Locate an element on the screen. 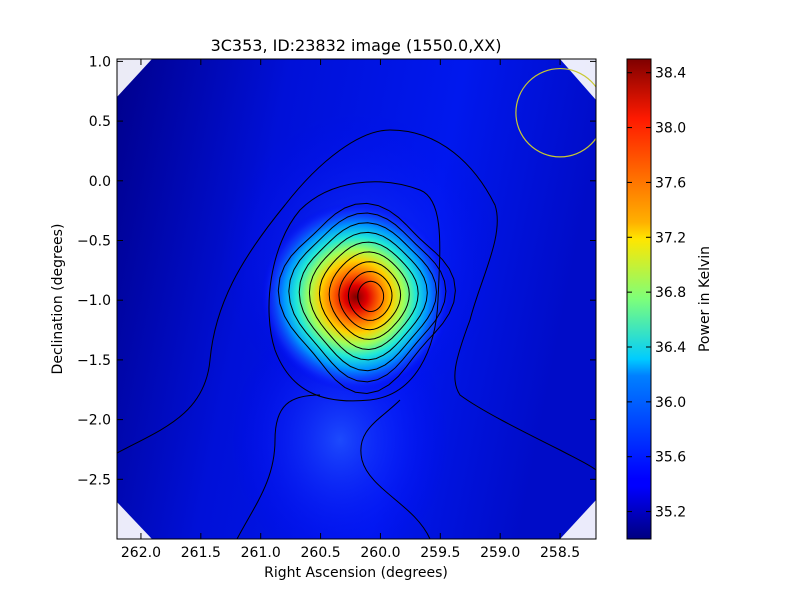 The height and width of the screenshot is (600, 800). colorbar-tick-label: 36.4 is located at coordinates (670, 348).